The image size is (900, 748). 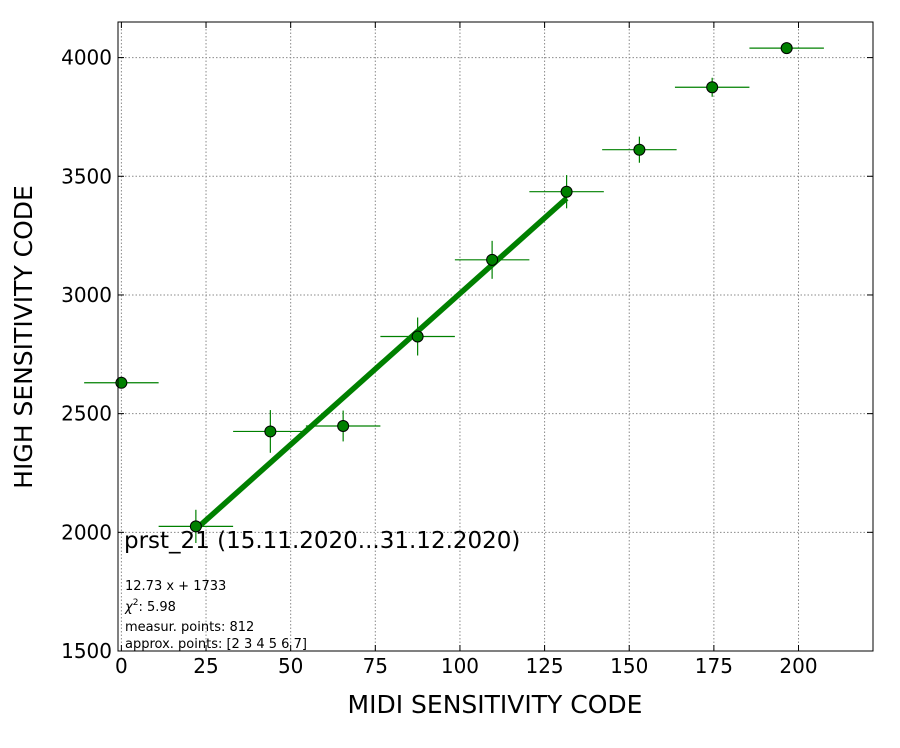 I want to click on annotation-title: prst_21 (15.11.2020...31.12.2020), so click(x=322, y=541).